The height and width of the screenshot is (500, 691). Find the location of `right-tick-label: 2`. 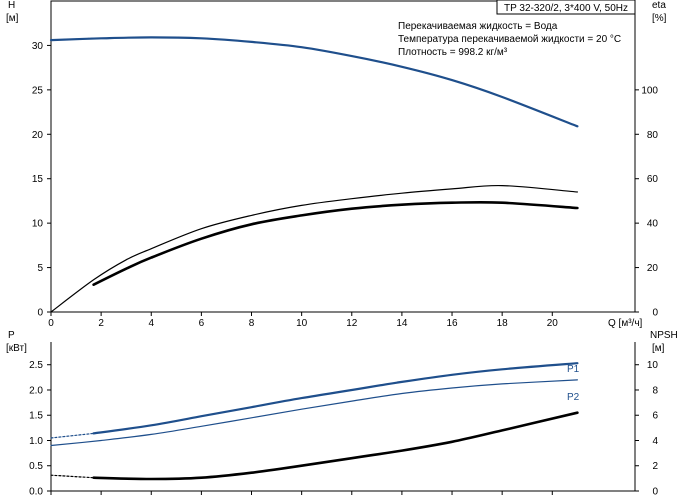

right-tick-label: 2 is located at coordinates (655, 466).